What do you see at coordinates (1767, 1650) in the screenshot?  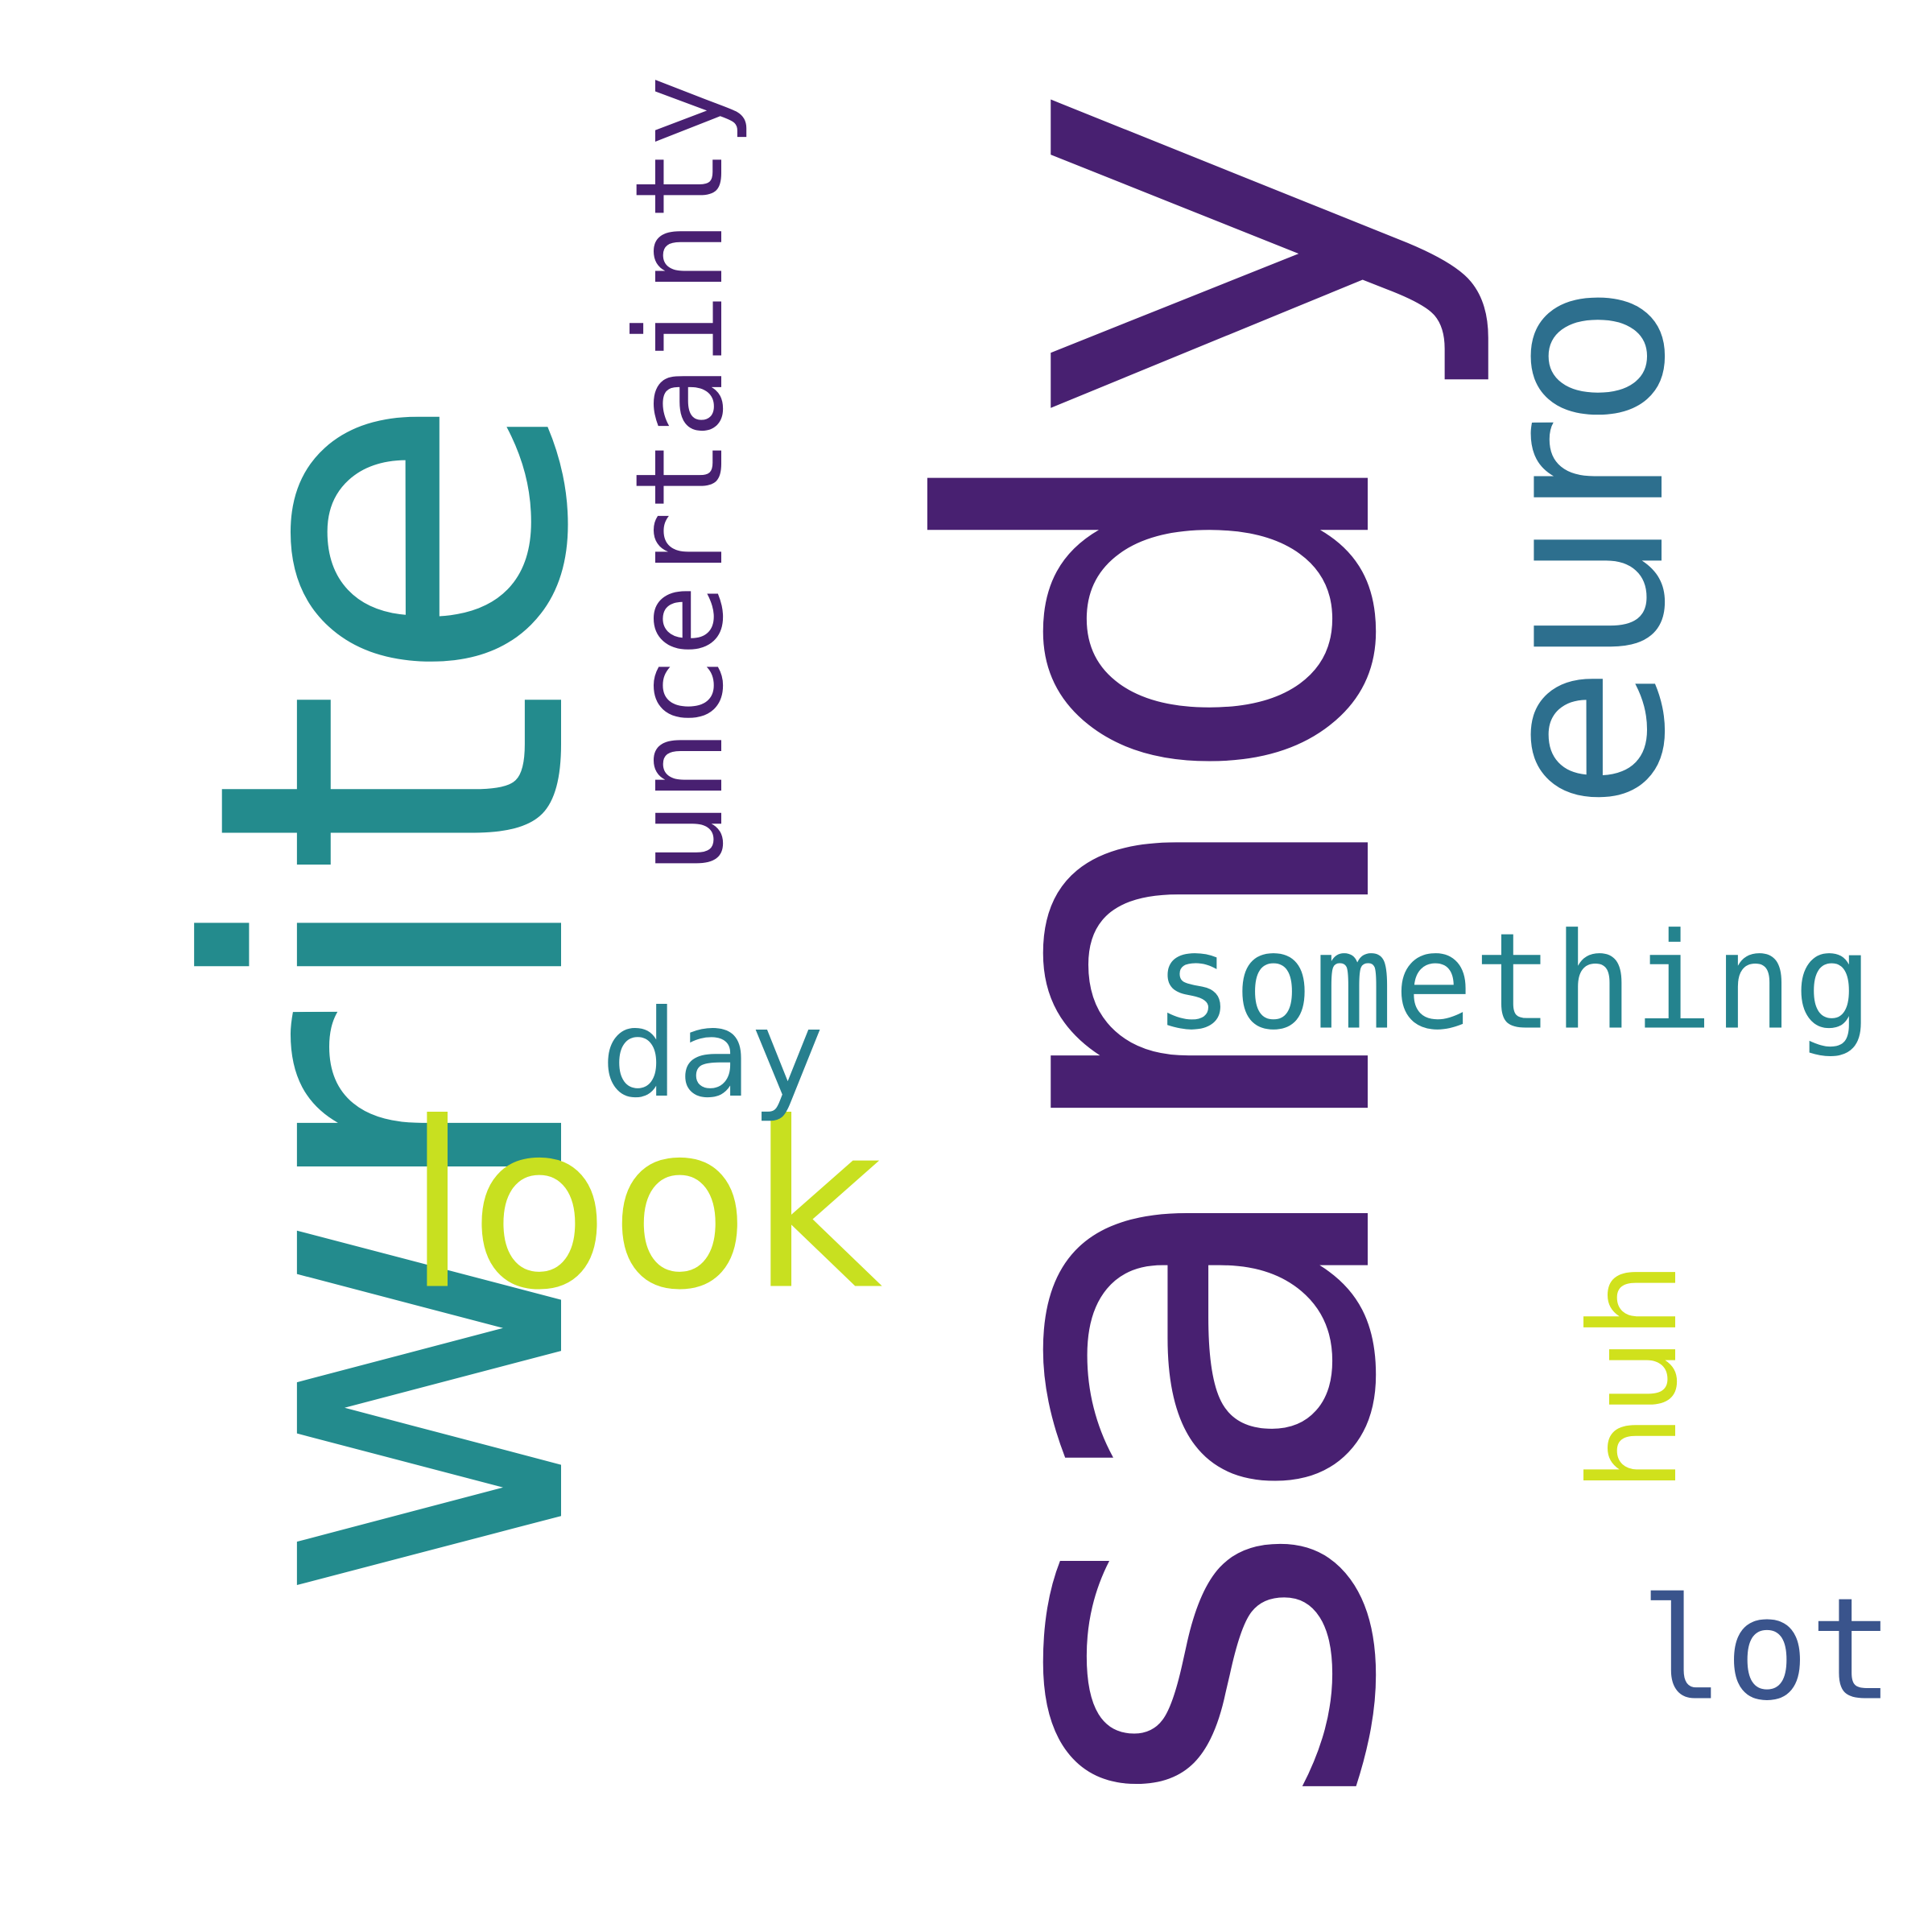 I see `word-lot: lot` at bounding box center [1767, 1650].